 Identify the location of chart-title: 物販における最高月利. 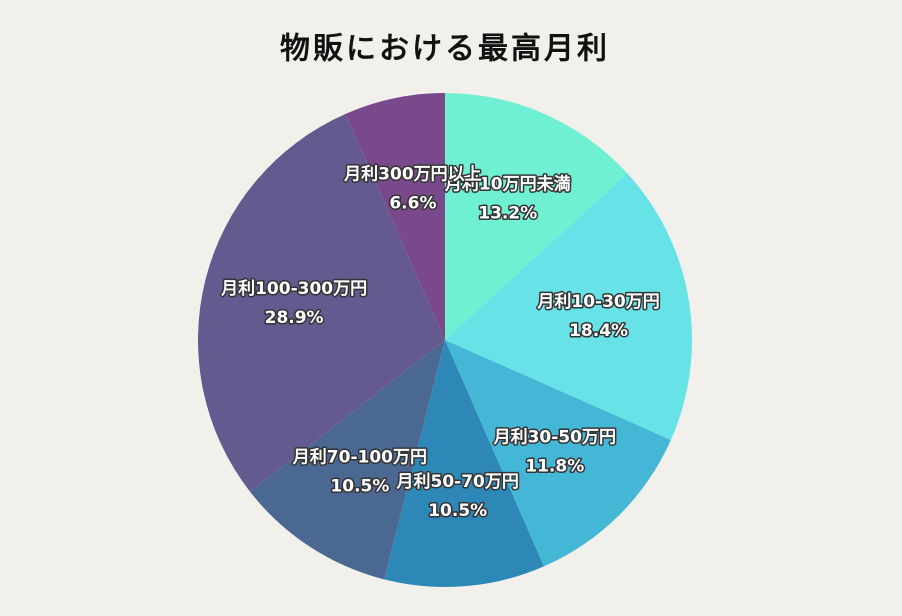
(445, 49).